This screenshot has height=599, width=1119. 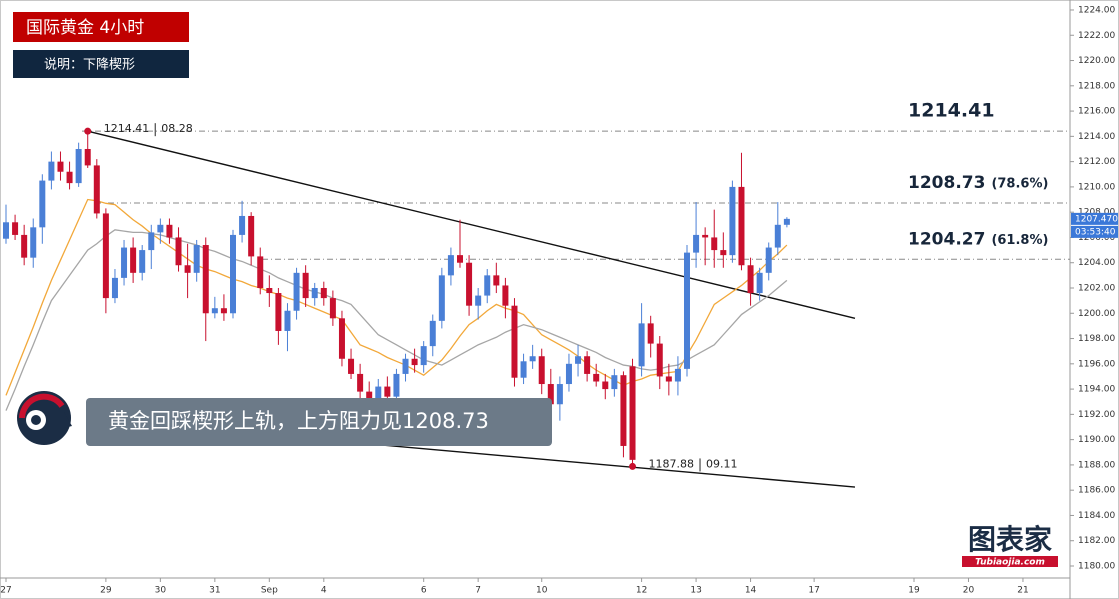 What do you see at coordinates (1096, 288) in the screenshot?
I see `y-tick-label: 1202.00` at bounding box center [1096, 288].